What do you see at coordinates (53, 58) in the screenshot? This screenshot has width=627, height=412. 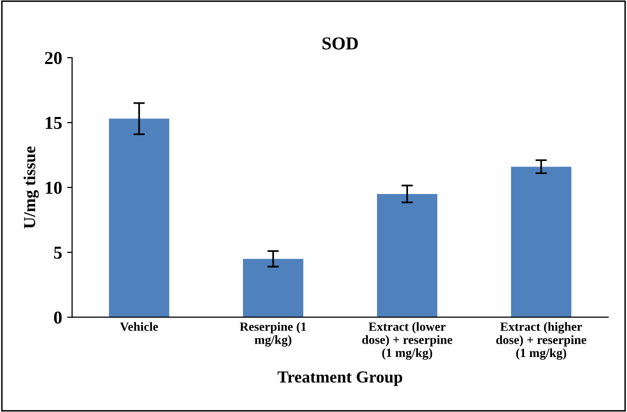 I see `y-tick-label: 20` at bounding box center [53, 58].